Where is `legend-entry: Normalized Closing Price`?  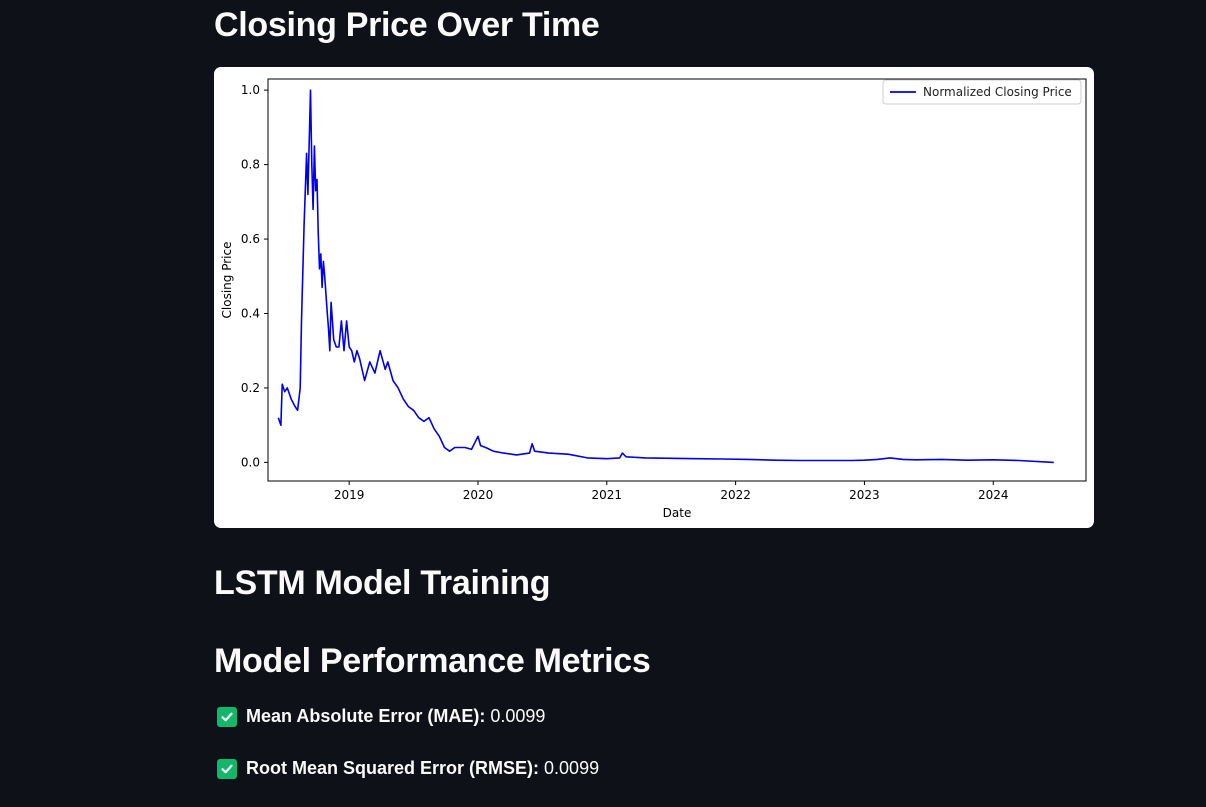 legend-entry: Normalized Closing Price is located at coordinates (997, 92).